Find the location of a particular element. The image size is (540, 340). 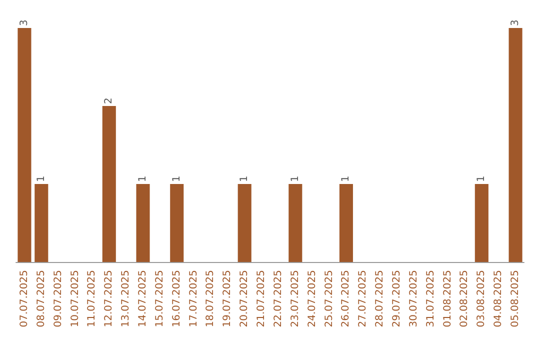

x-tick-label: 31.07.2025 is located at coordinates (430, 299).